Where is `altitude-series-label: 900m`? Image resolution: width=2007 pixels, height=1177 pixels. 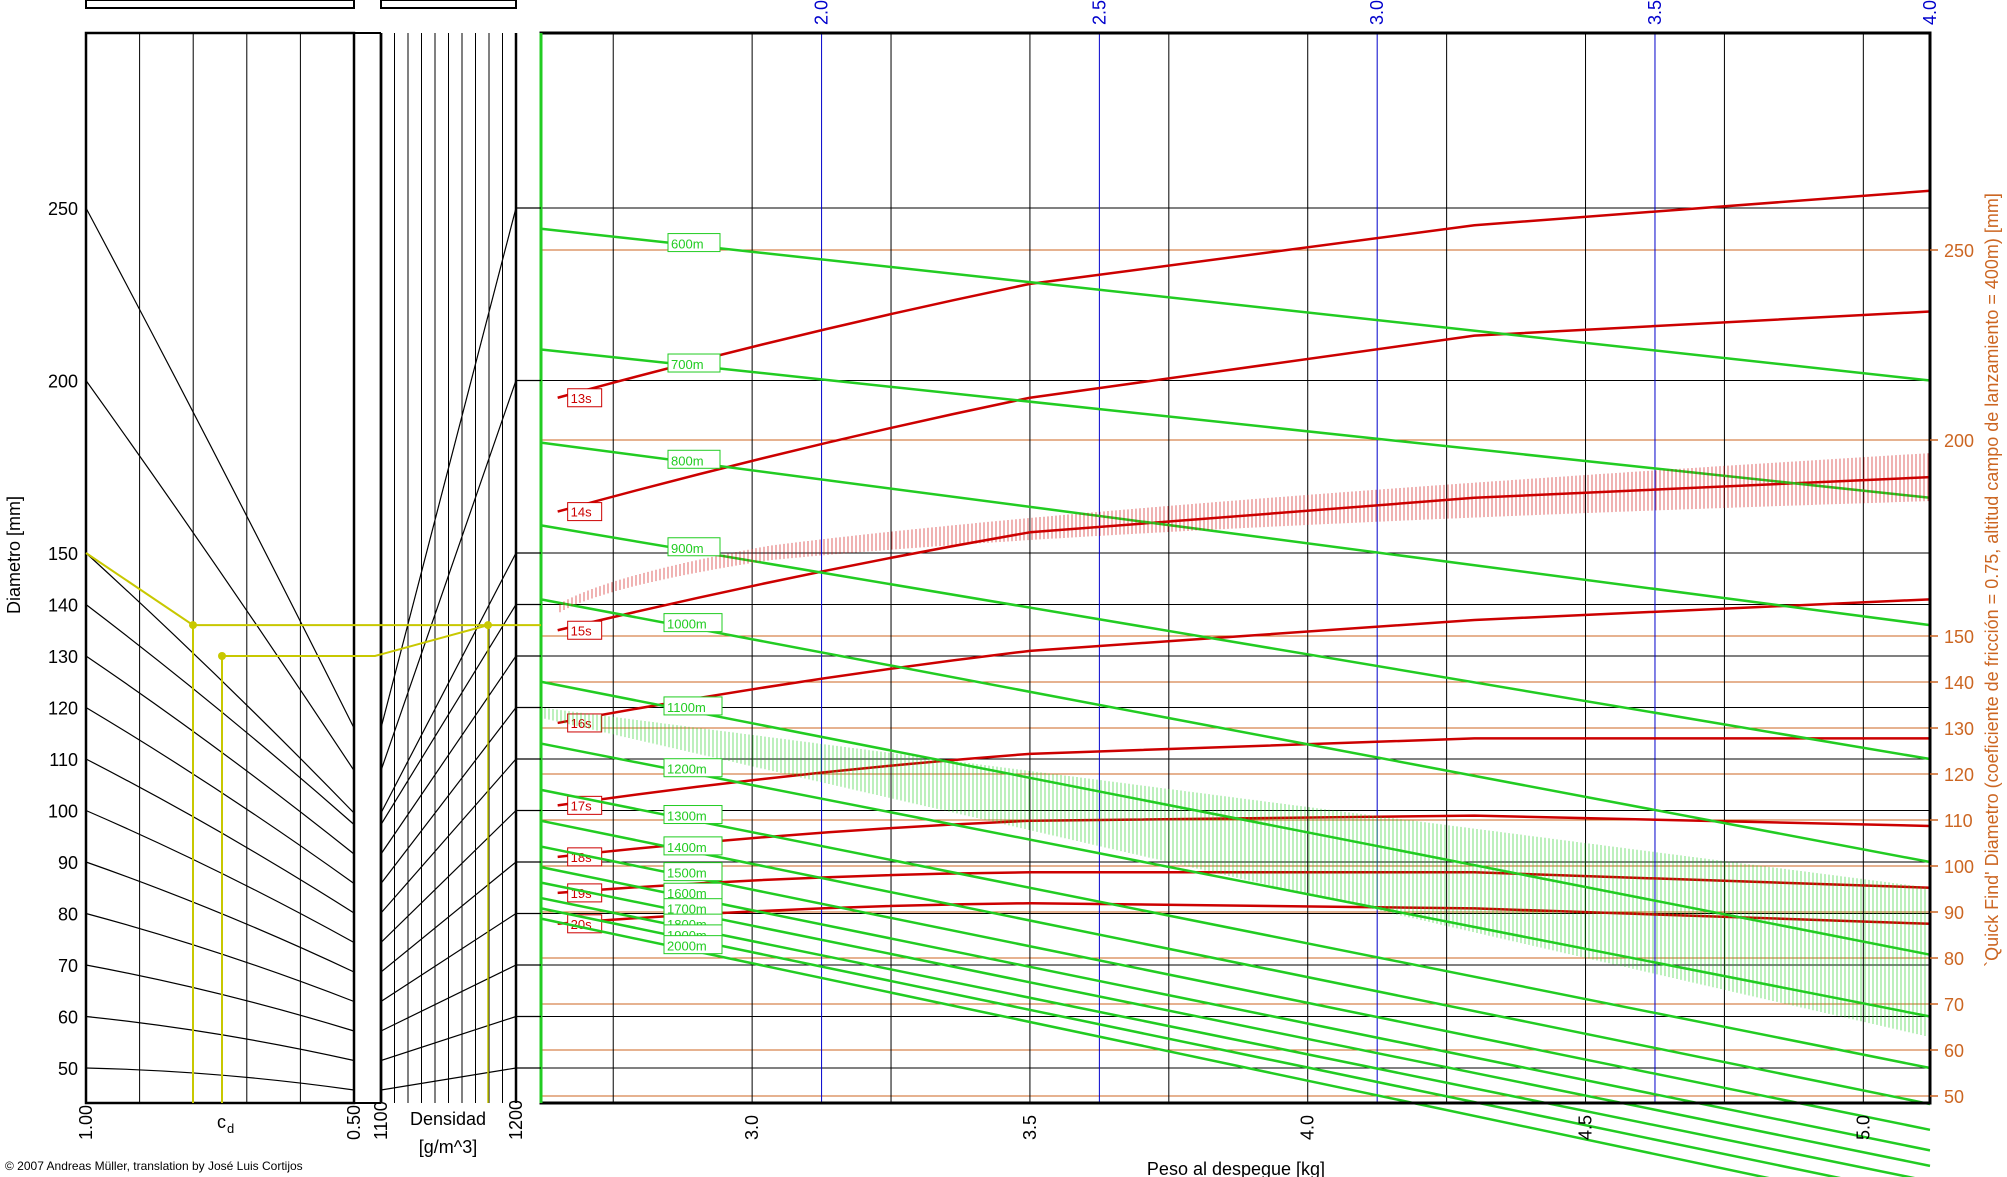
altitude-series-label: 900m is located at coordinates (687, 548).